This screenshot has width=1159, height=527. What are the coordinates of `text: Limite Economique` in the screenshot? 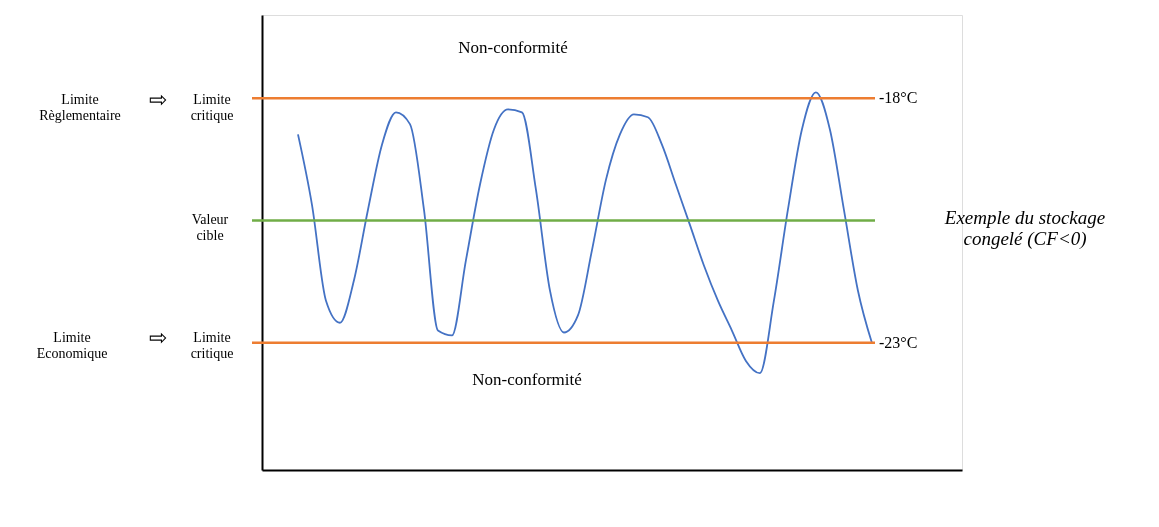 It's located at (72, 345).